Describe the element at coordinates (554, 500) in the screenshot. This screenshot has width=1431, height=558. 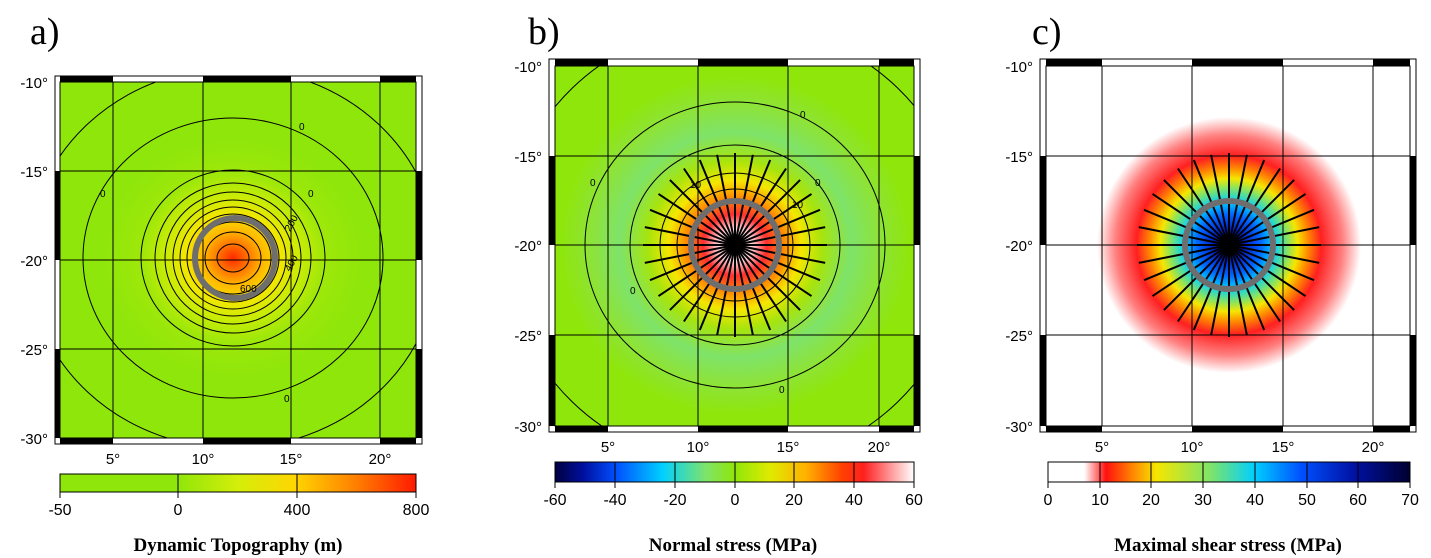
I see `colorbar-tick-label: -60` at that location.